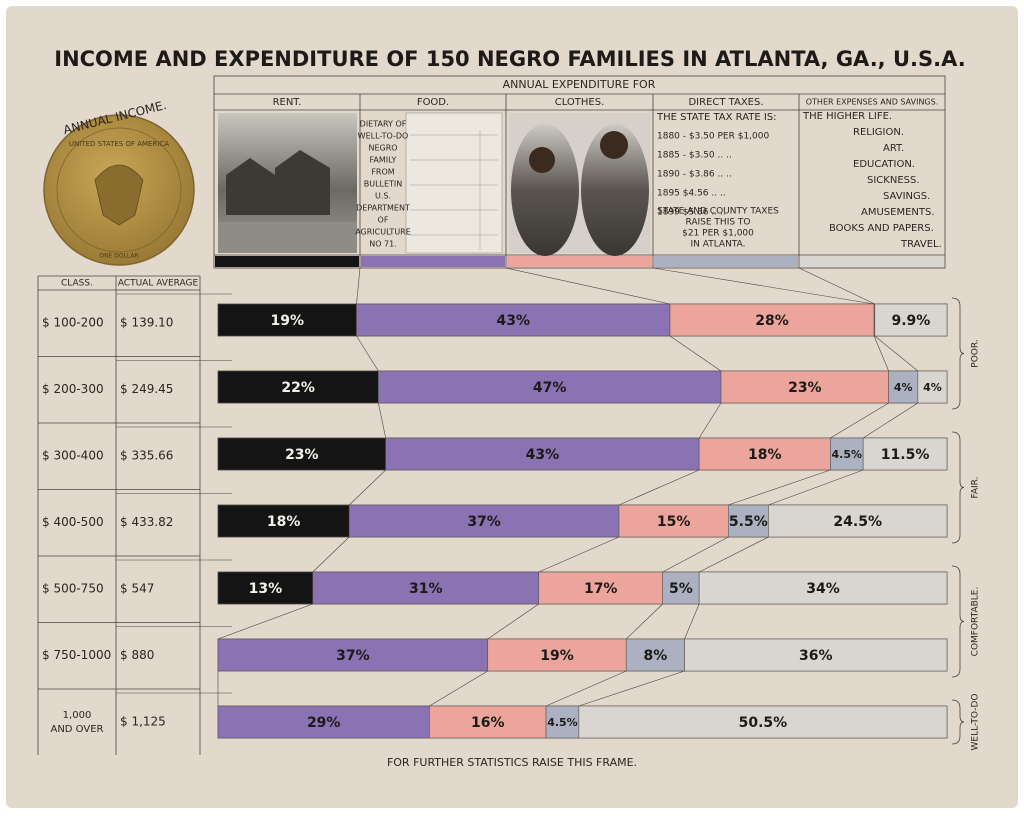 The height and width of the screenshot is (818, 1024). I want to click on tax-note: RAISE THIS TO, so click(717, 223).